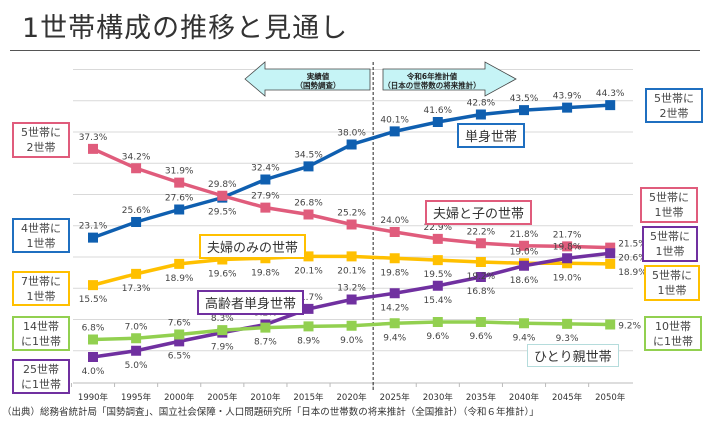 This screenshot has width=707, height=422. I want to click on data-label: 5.0%, so click(136, 366).